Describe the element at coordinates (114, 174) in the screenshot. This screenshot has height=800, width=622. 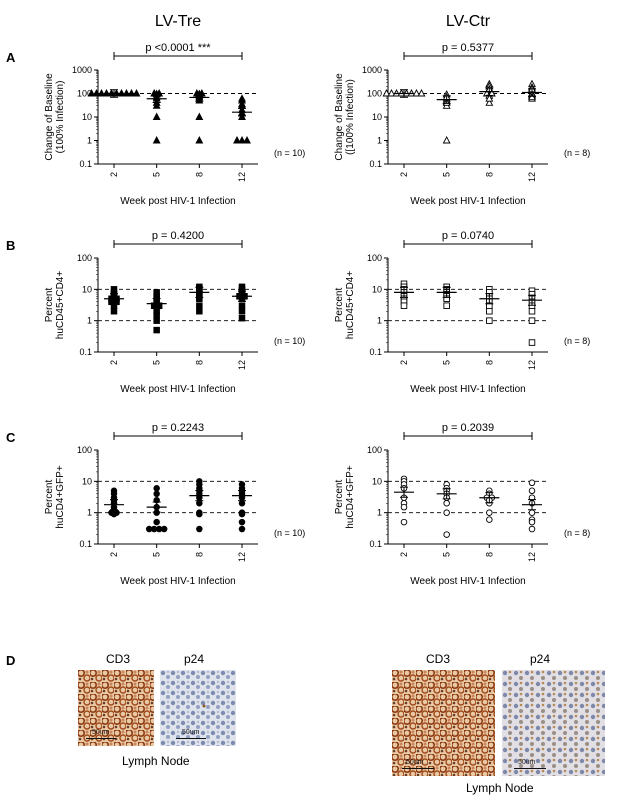
I see `x-tick-label-a-tre: 2` at that location.